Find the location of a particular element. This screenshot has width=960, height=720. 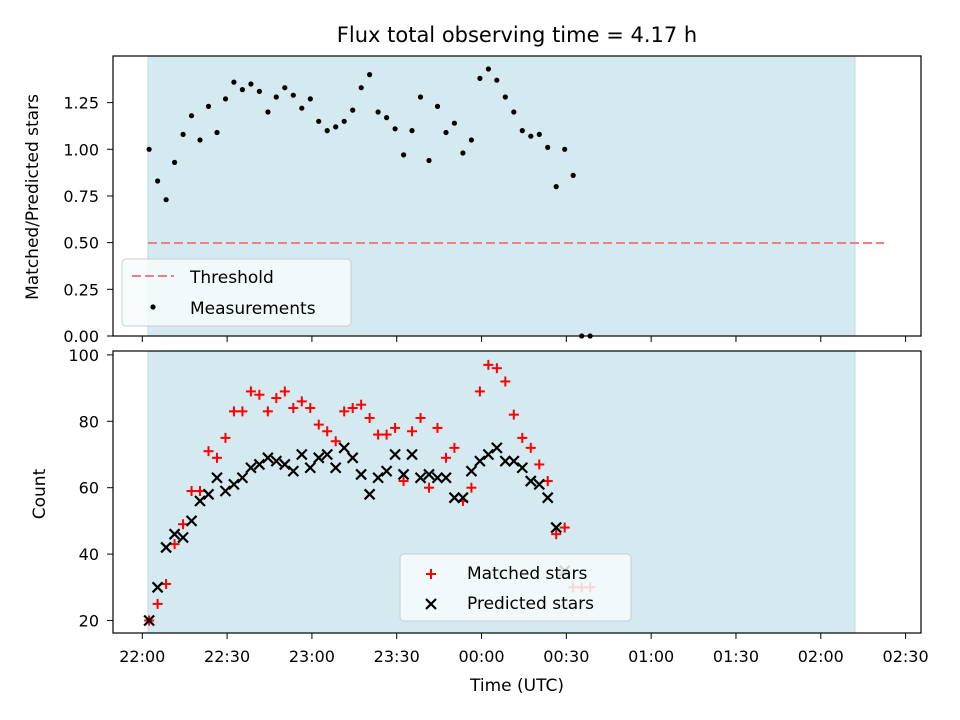

bottom-x-tick-label: 01:00 is located at coordinates (651, 656).